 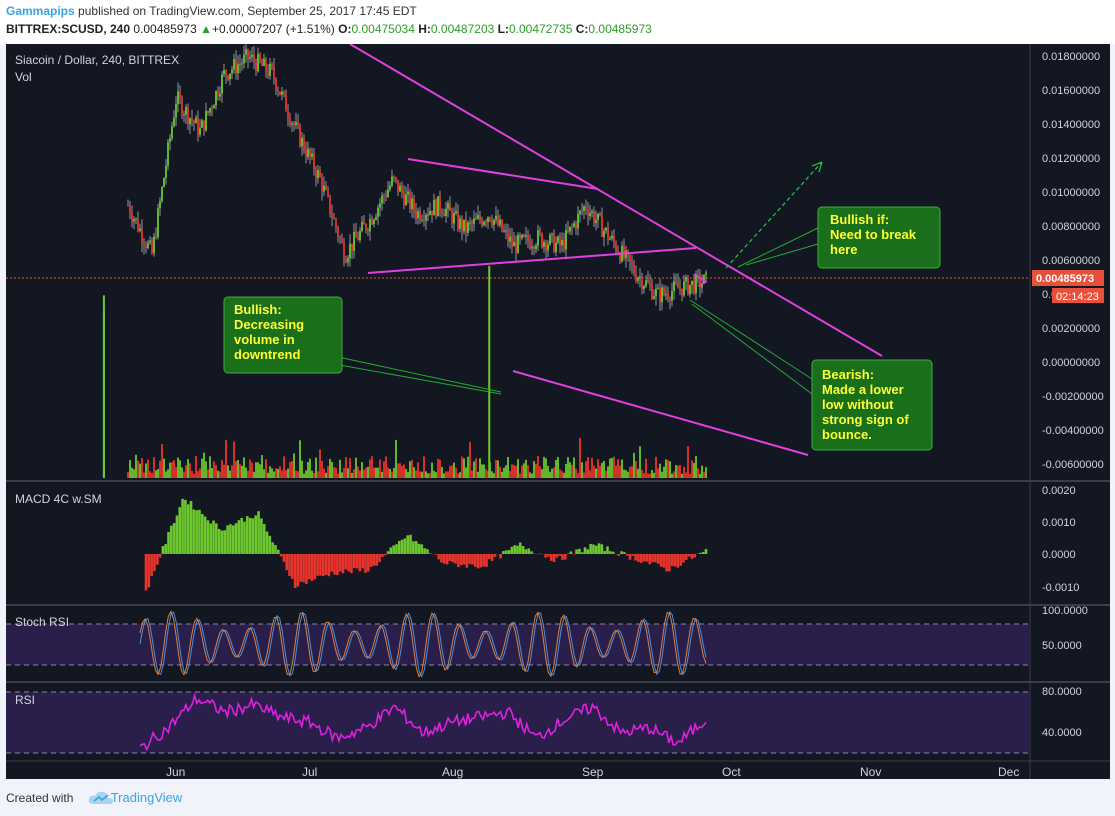 I want to click on annotation-bullish-volume: Bullish: Decreasing volume in downtrend, so click(x=283, y=335).